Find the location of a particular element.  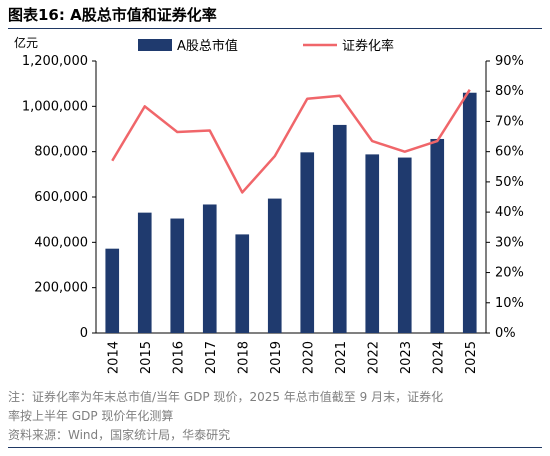

left-tick-label: 400,000 is located at coordinates (61, 242).